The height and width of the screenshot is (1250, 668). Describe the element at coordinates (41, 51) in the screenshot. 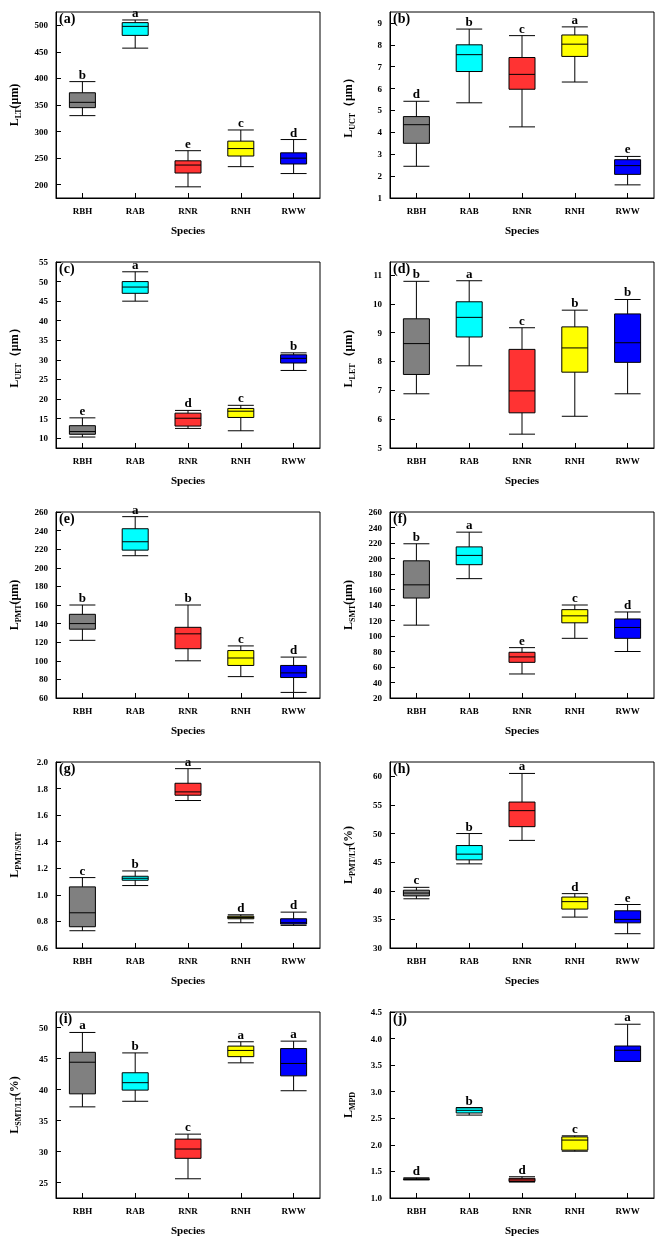

I see `y-tick-label: 450` at that location.